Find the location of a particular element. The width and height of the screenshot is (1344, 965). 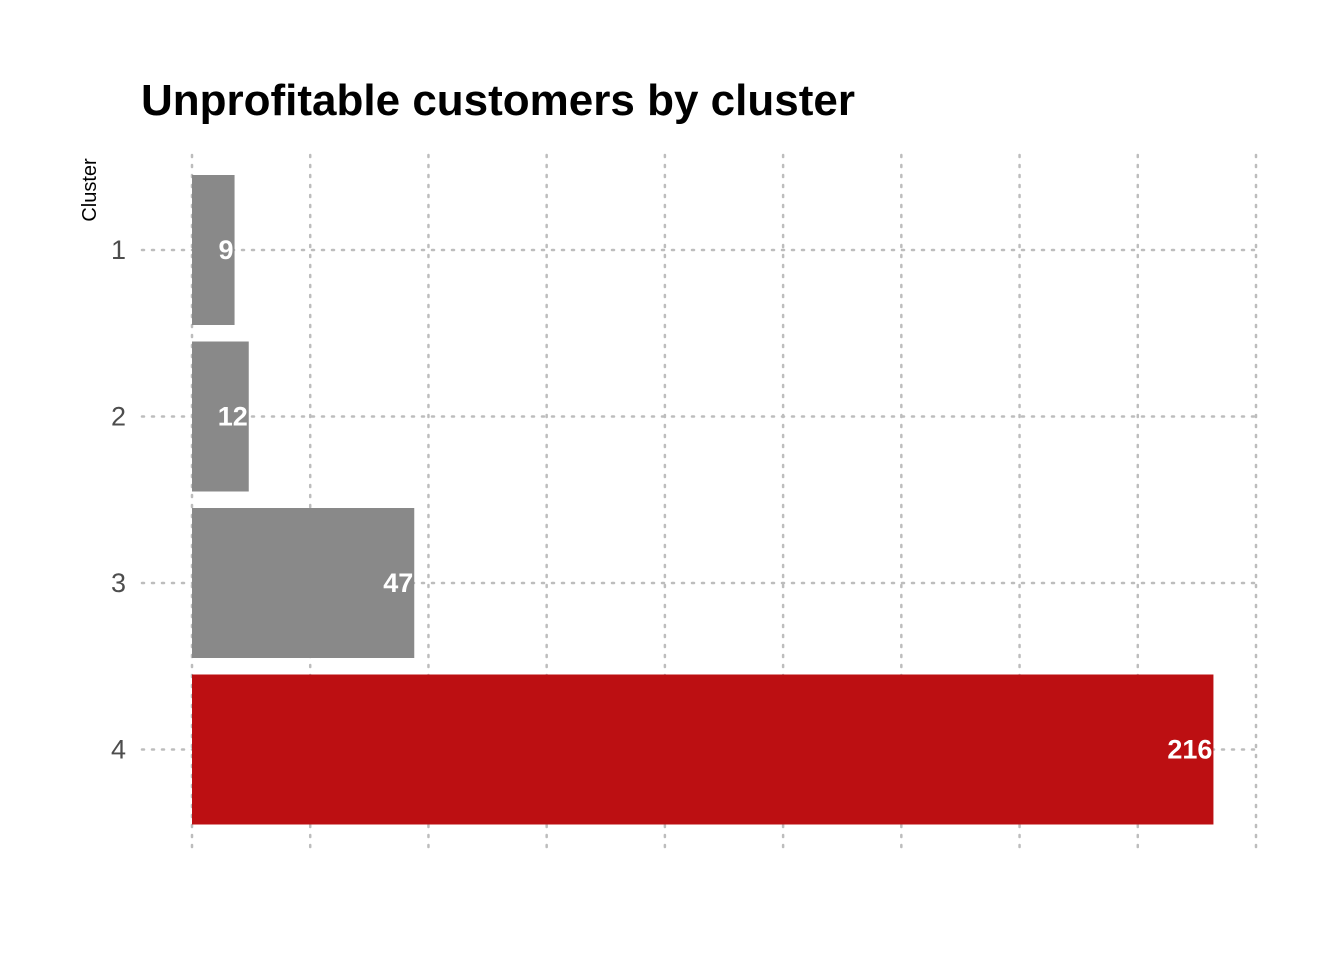

data-label: 12 is located at coordinates (233, 417).